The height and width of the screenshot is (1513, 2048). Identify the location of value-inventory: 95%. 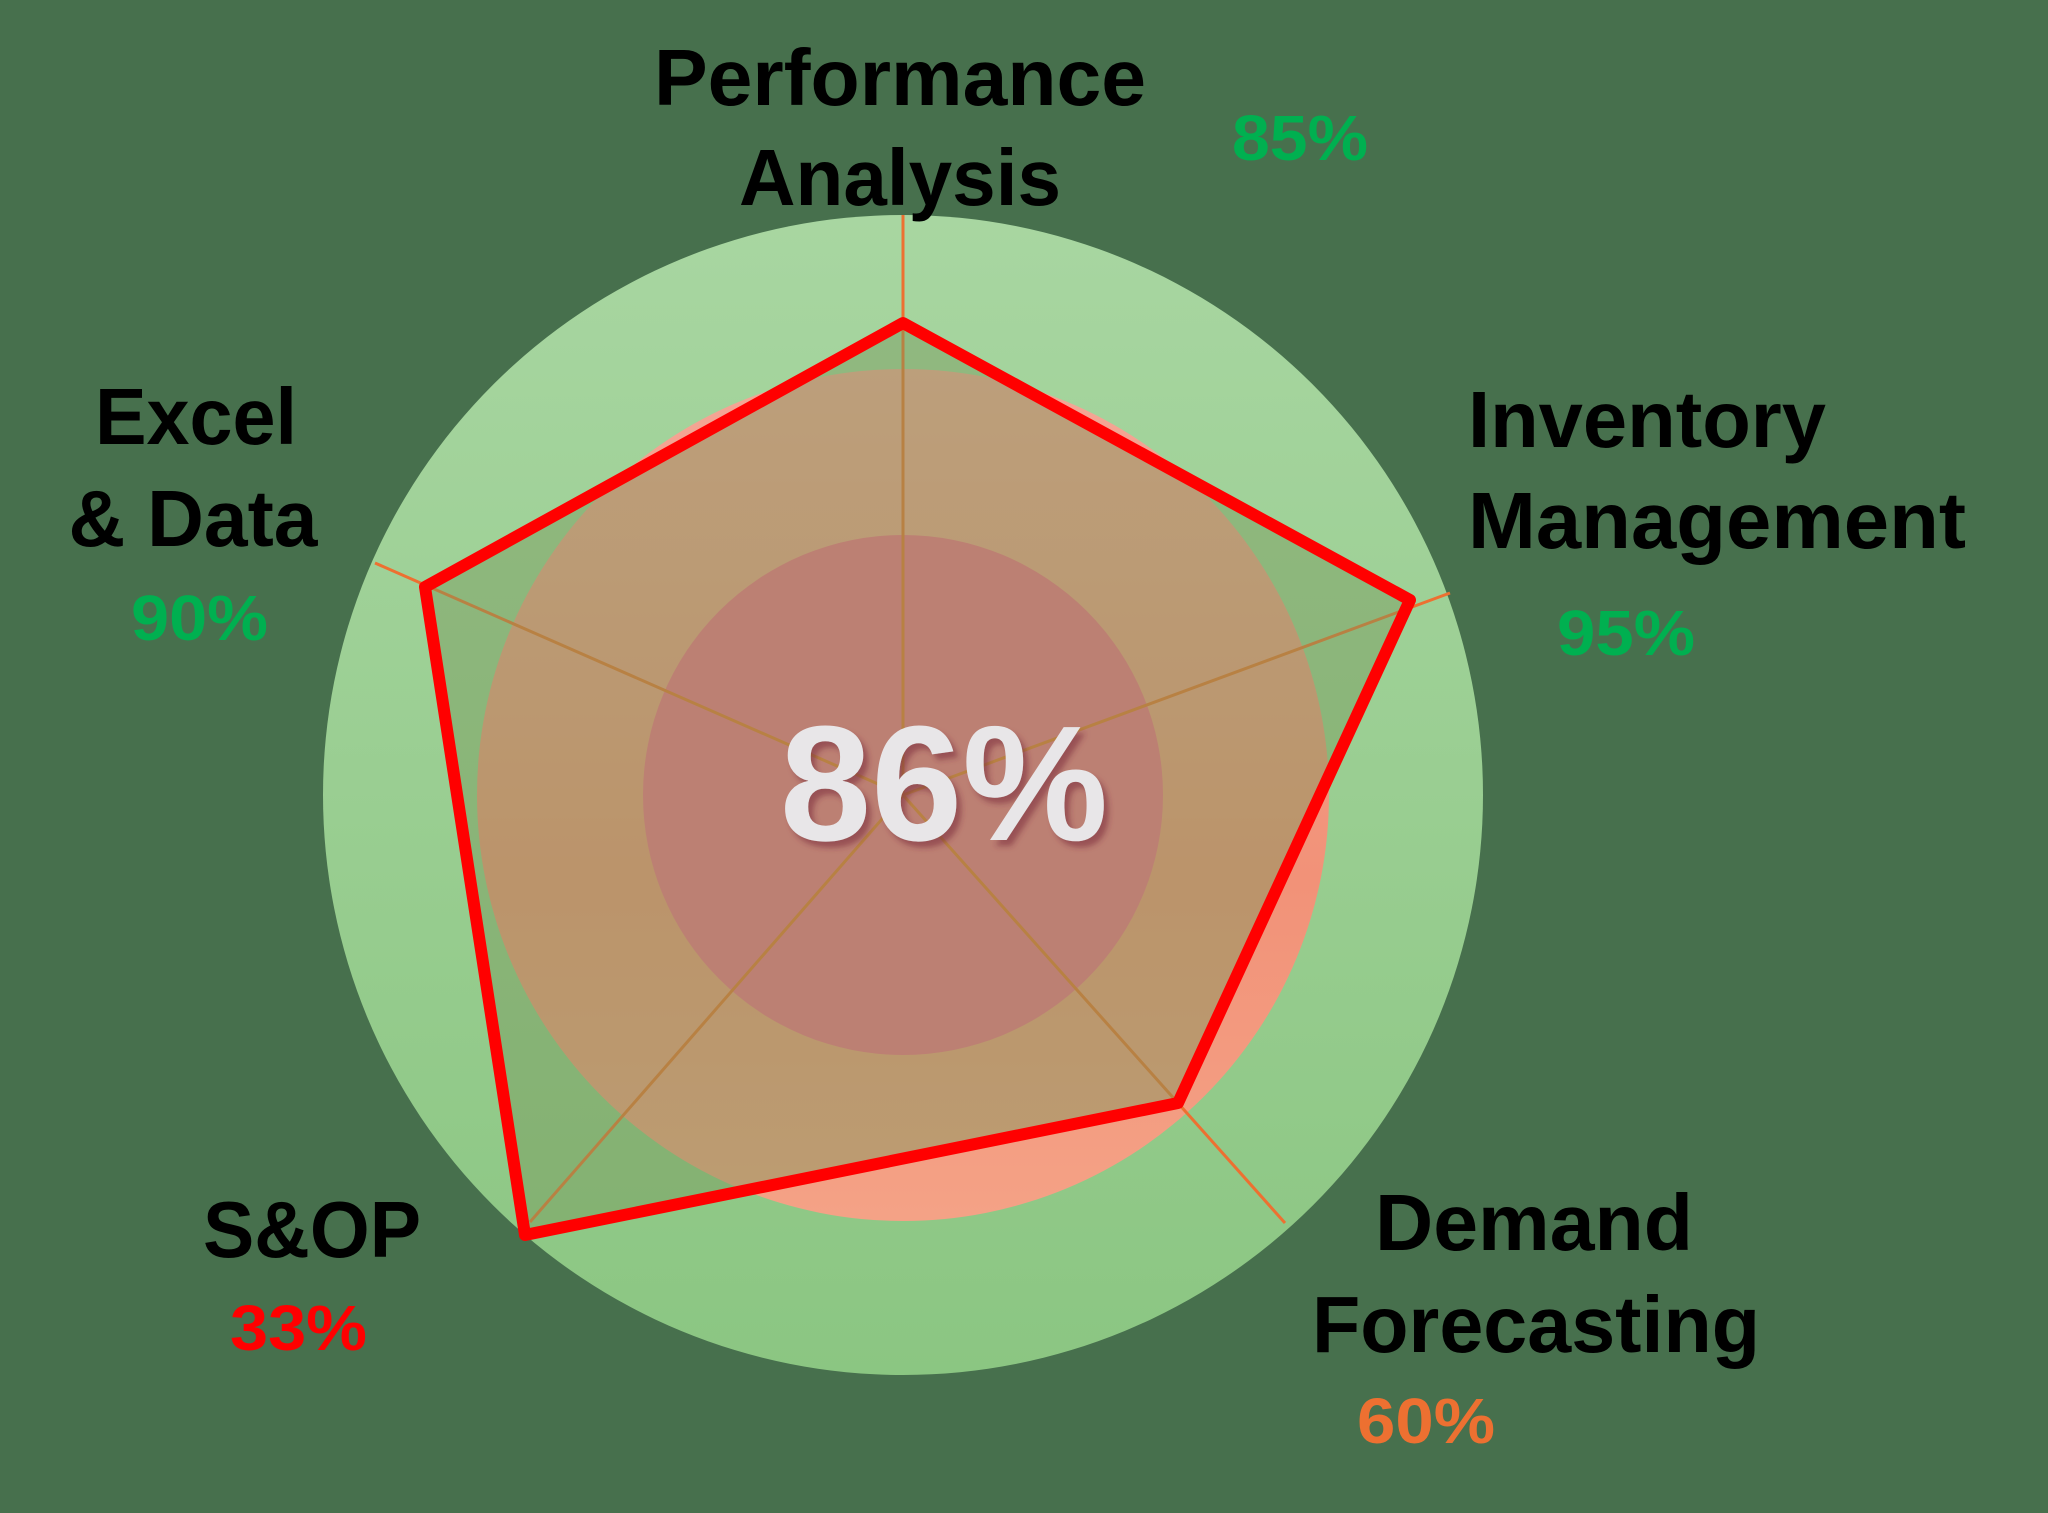
(1626, 633).